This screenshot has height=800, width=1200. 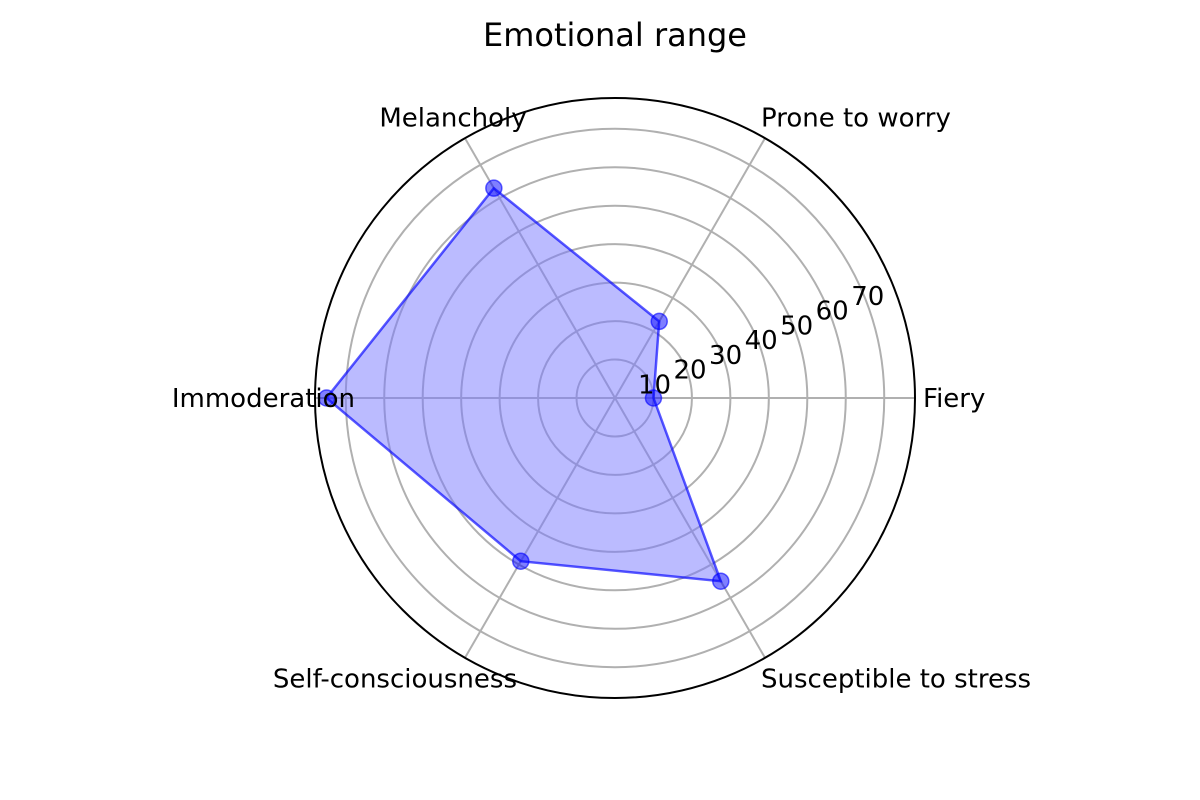 What do you see at coordinates (954, 399) in the screenshot?
I see `category-label: Fiery` at bounding box center [954, 399].